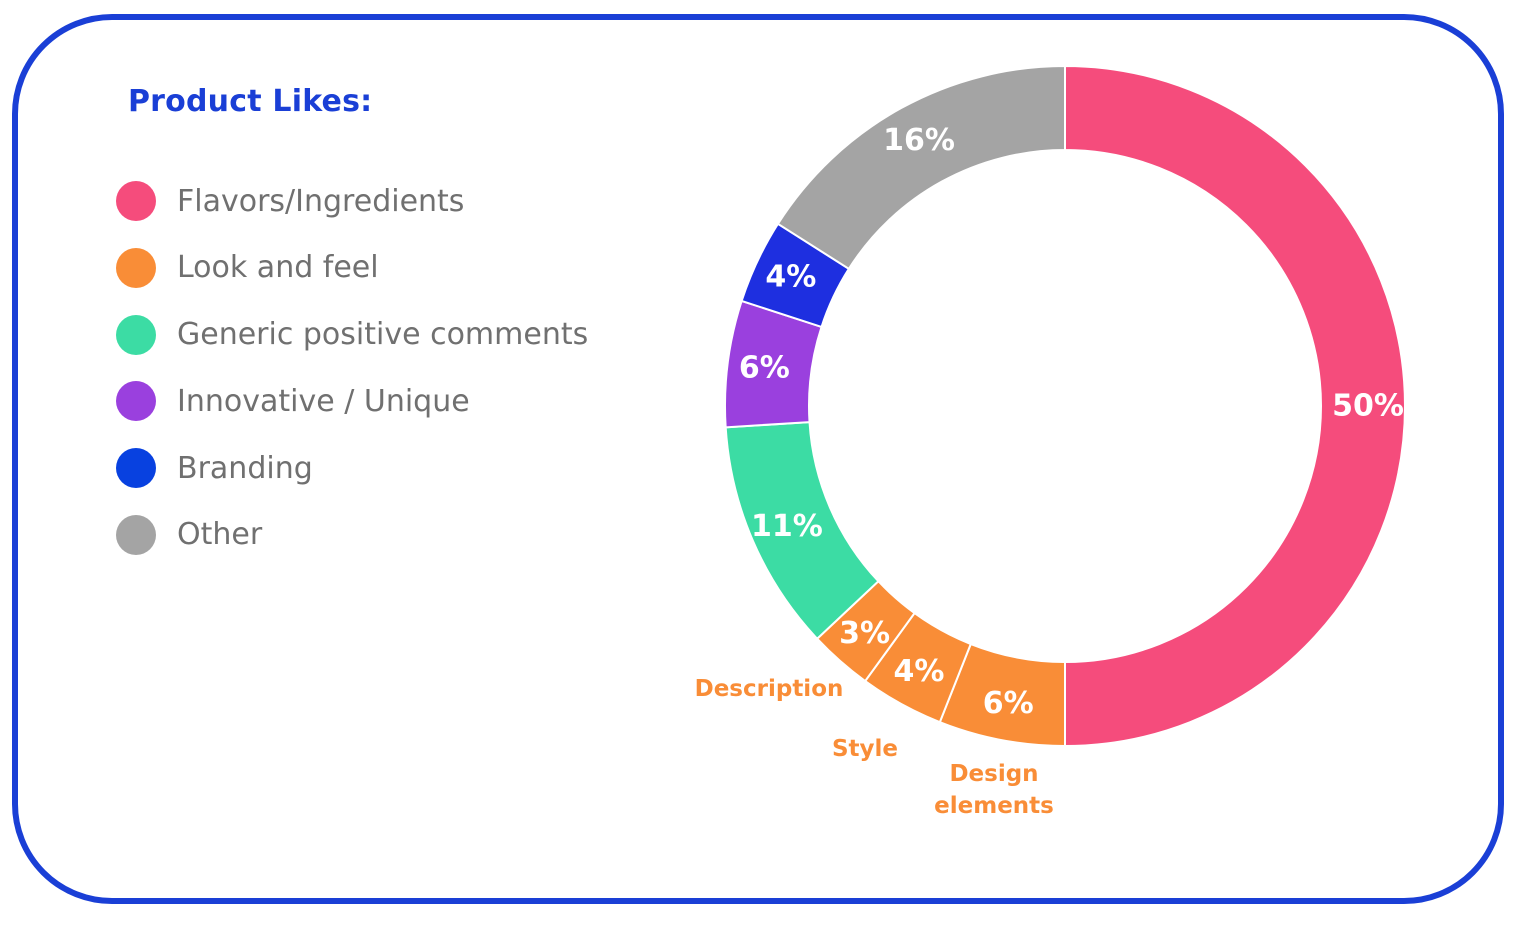 This screenshot has height=930, width=1528. I want to click on callout-label-design-elements: Design elements, so click(994, 790).